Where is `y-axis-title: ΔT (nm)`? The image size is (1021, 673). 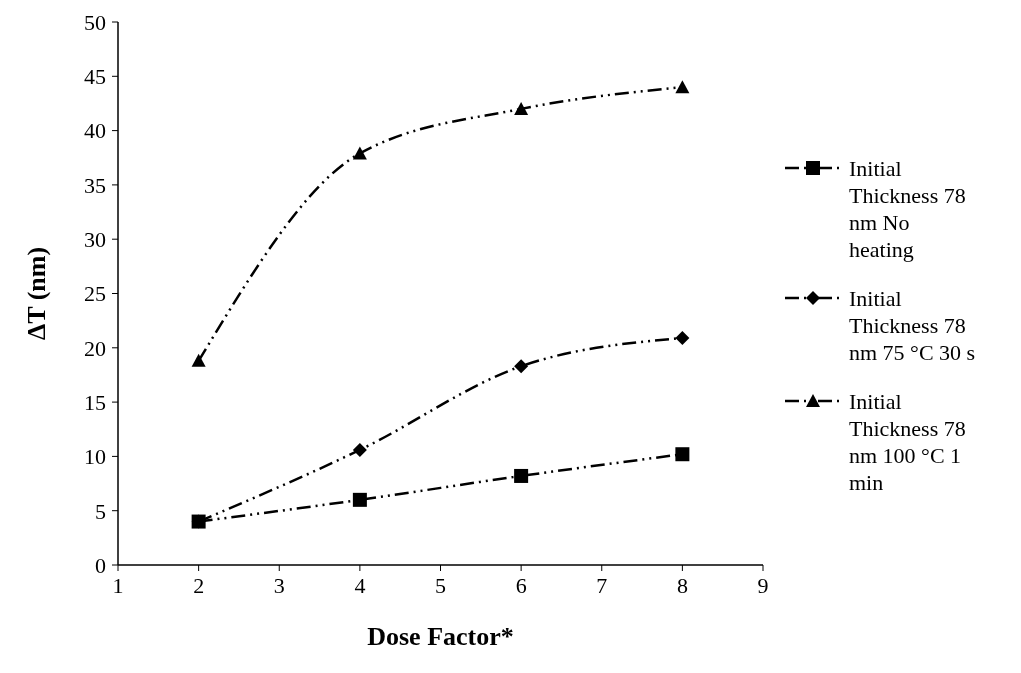
y-axis-title: ΔT (nm) is located at coordinates (37, 293).